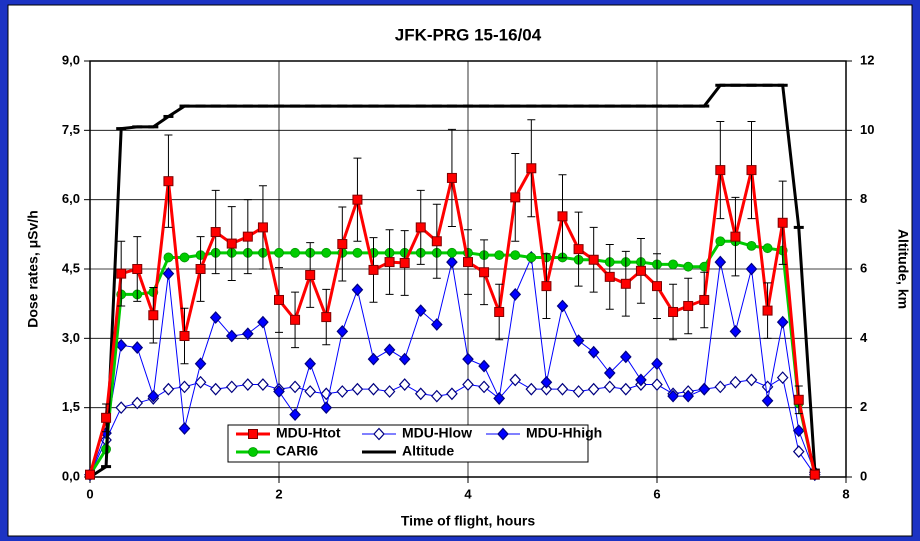 The height and width of the screenshot is (541, 920). Describe the element at coordinates (867, 59) in the screenshot. I see `y2-tick-label: 12` at that location.